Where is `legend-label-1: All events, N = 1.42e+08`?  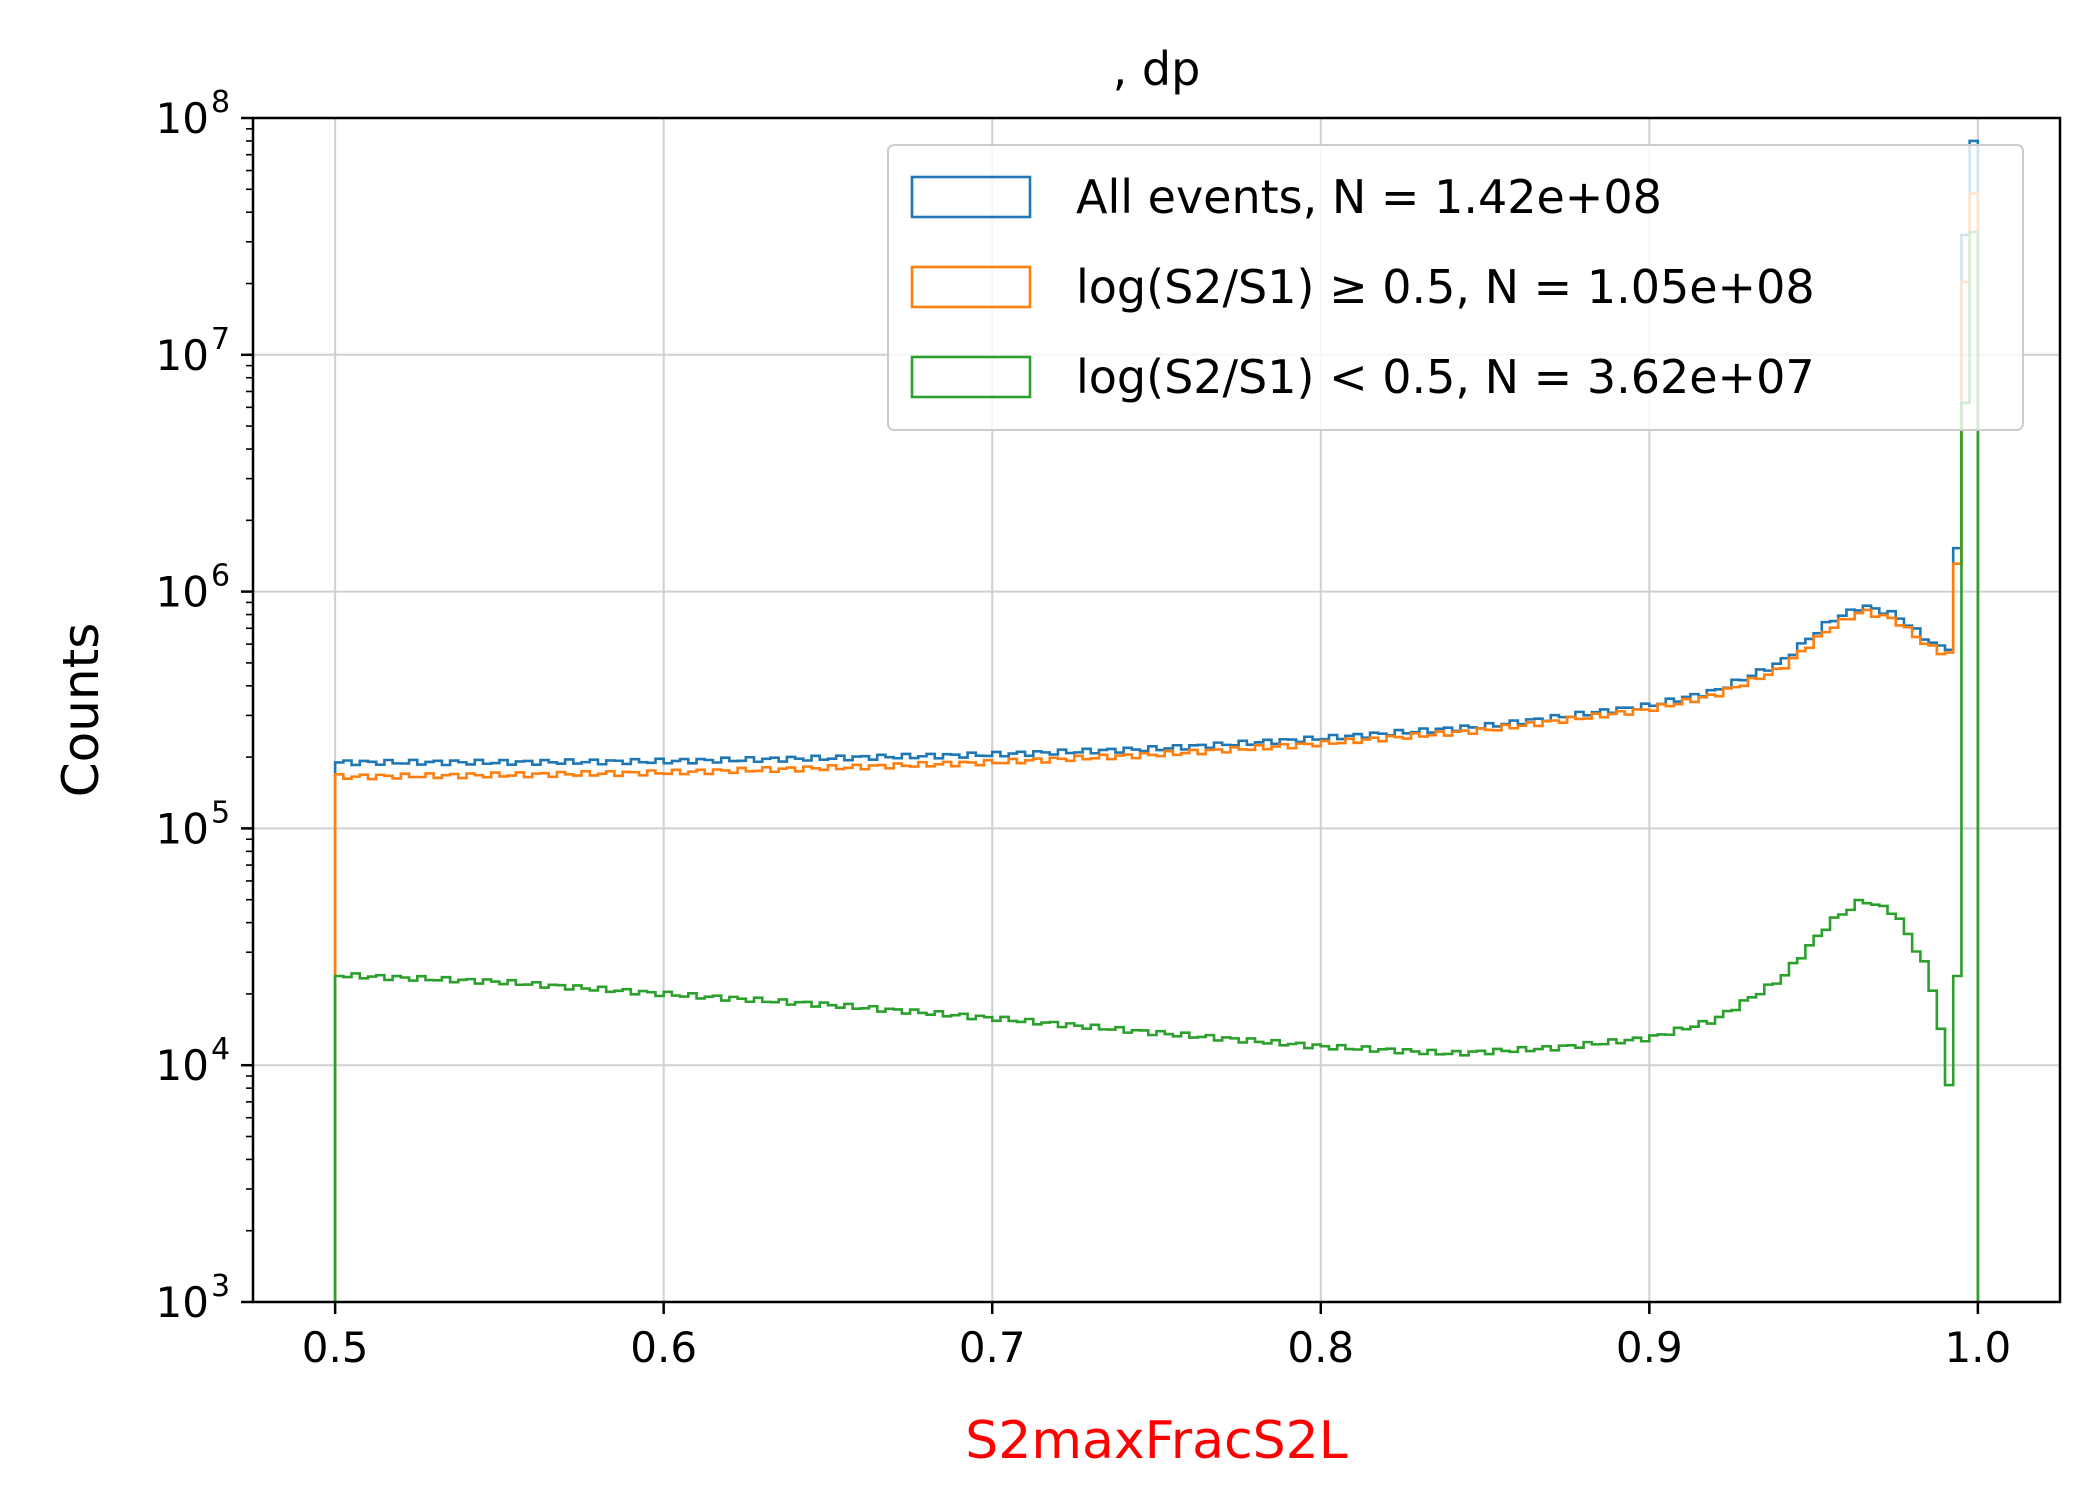 legend-label-1: All events, N = 1.42e+08 is located at coordinates (1369, 197).